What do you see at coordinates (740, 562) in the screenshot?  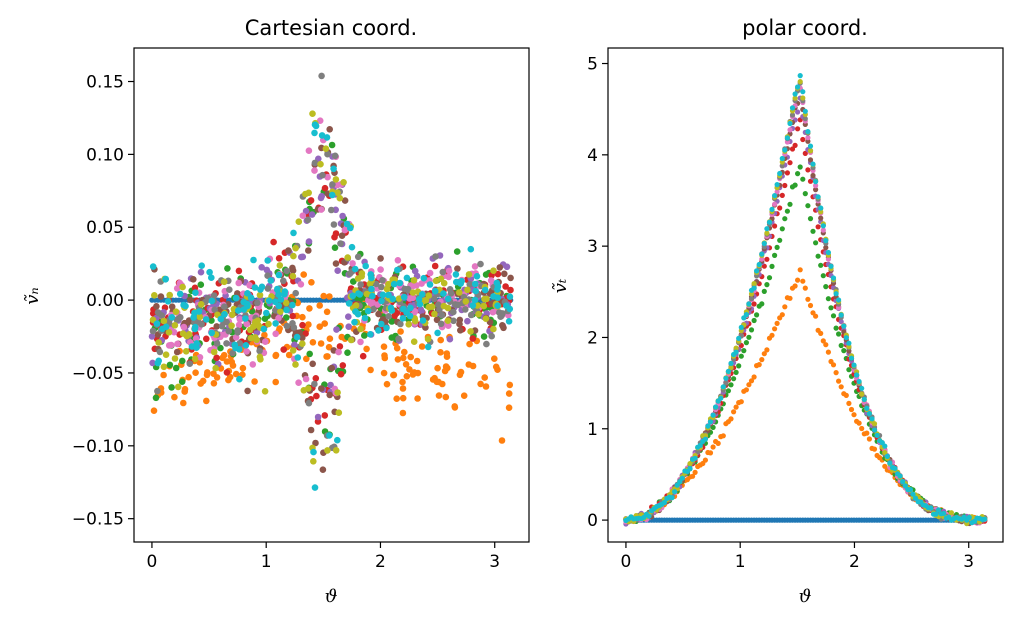 I see `polar-x-tick-label: 1` at bounding box center [740, 562].